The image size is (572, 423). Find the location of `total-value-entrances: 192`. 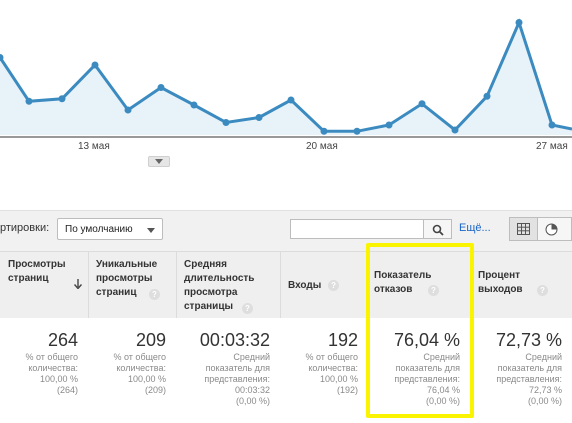

total-value-entrances: 192 is located at coordinates (342, 340).